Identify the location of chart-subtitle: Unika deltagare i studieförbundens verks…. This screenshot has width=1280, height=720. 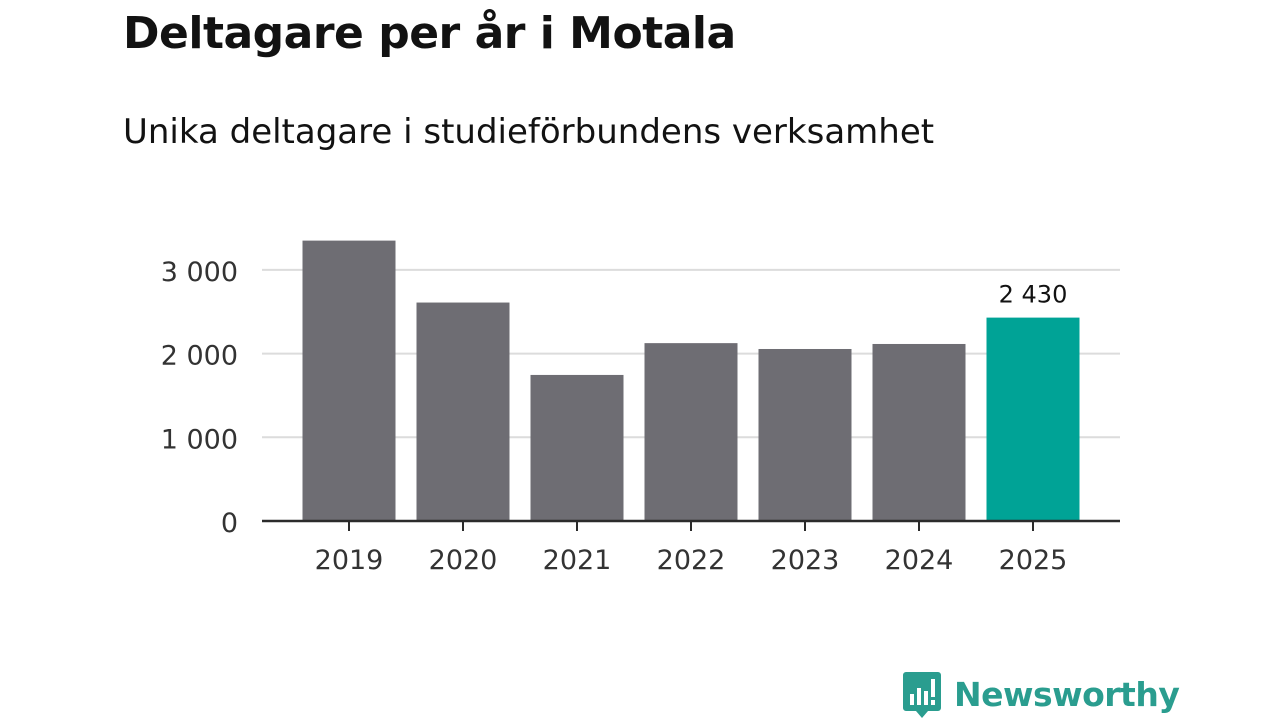
(529, 132).